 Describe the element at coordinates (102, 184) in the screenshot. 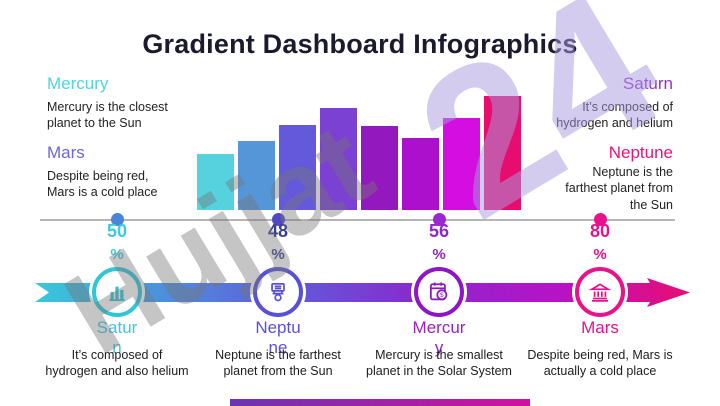

I see `note-mars-body: Despite being red, Mars is a cold place` at that location.